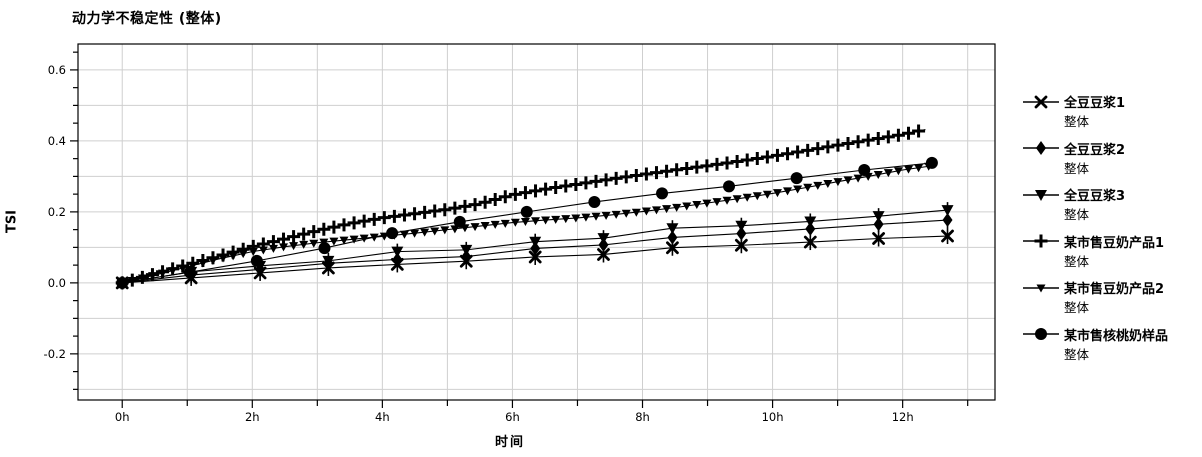 The height and width of the screenshot is (457, 1202). Describe the element at coordinates (57, 283) in the screenshot. I see `svg-text: 0.0` at that location.